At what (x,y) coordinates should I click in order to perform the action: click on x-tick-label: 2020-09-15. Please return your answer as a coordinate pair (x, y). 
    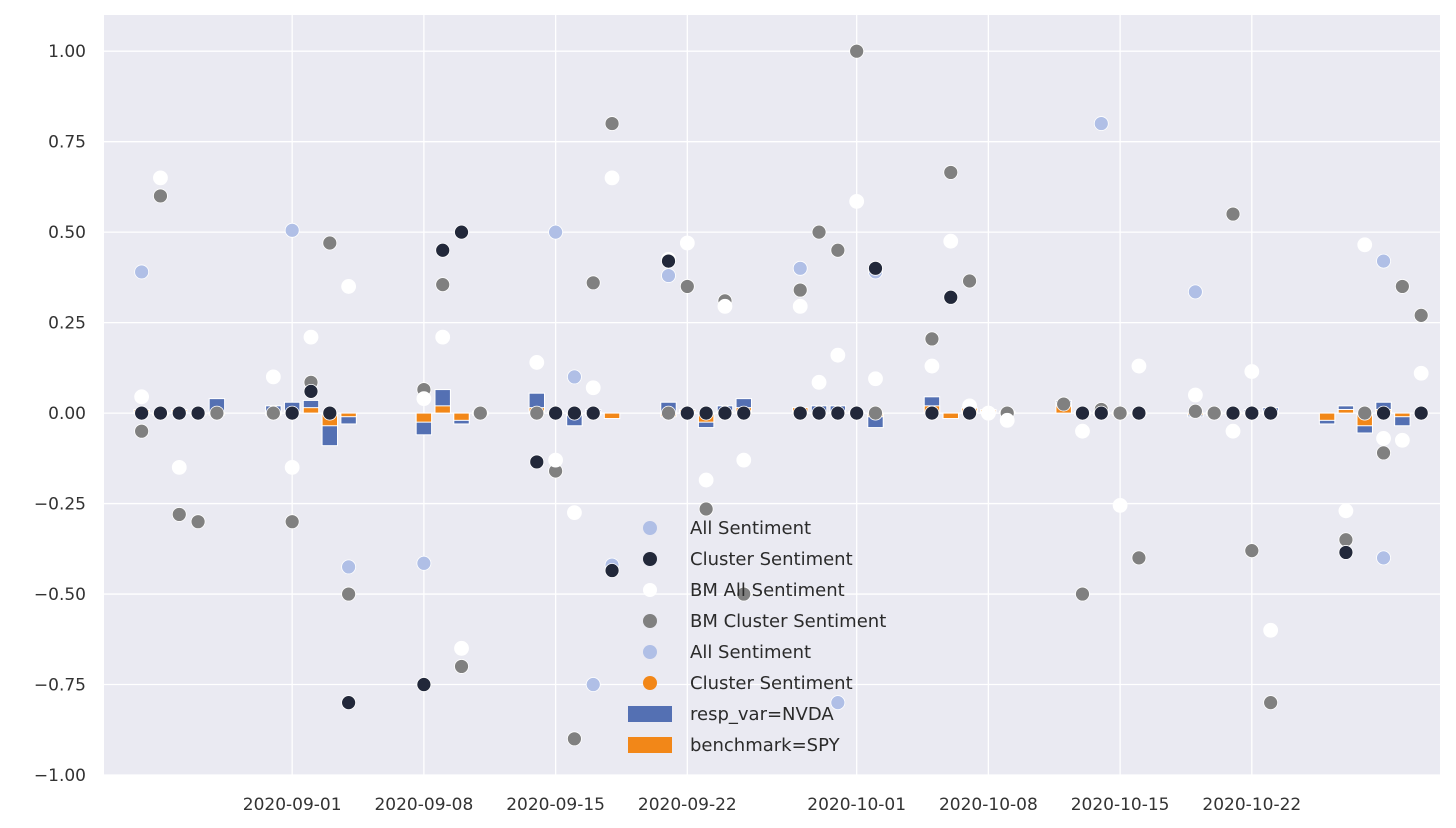
    Looking at the image, I should click on (555, 805).